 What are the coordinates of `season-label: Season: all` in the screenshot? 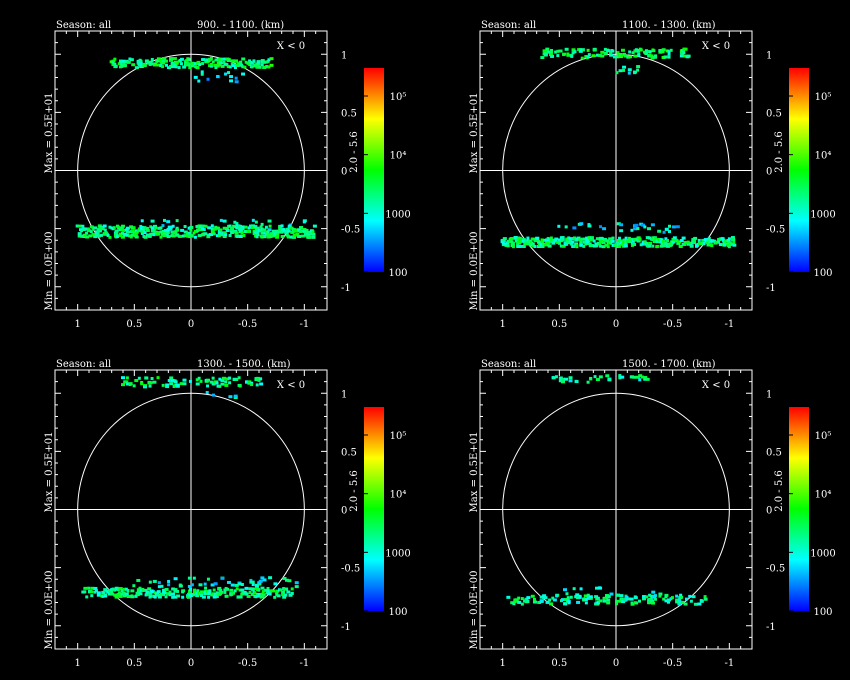 It's located at (508, 25).